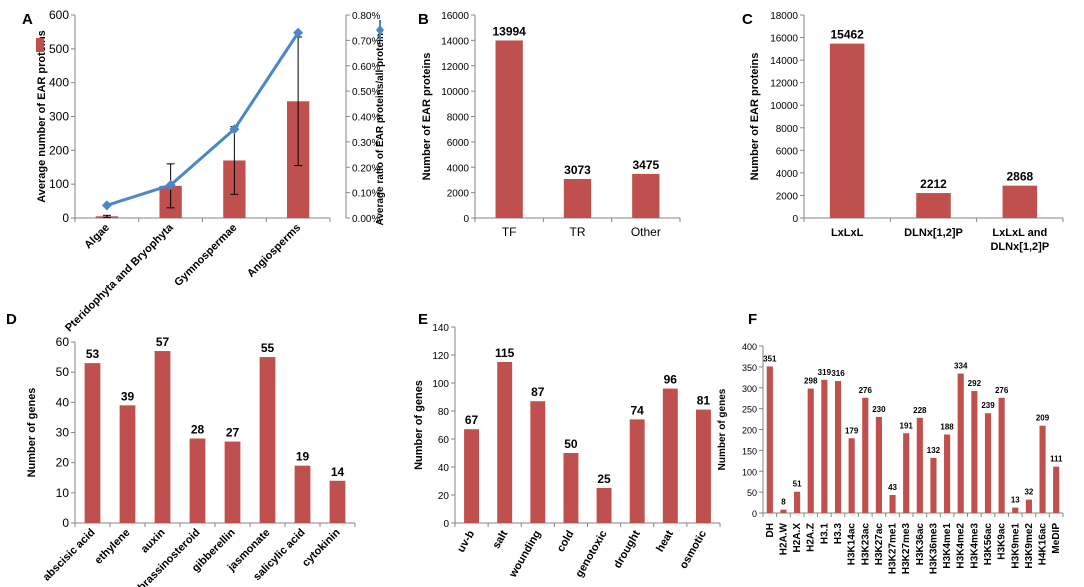 This screenshot has height=587, width=1084. What do you see at coordinates (933, 184) in the screenshot?
I see `data-label: 2212` at bounding box center [933, 184].